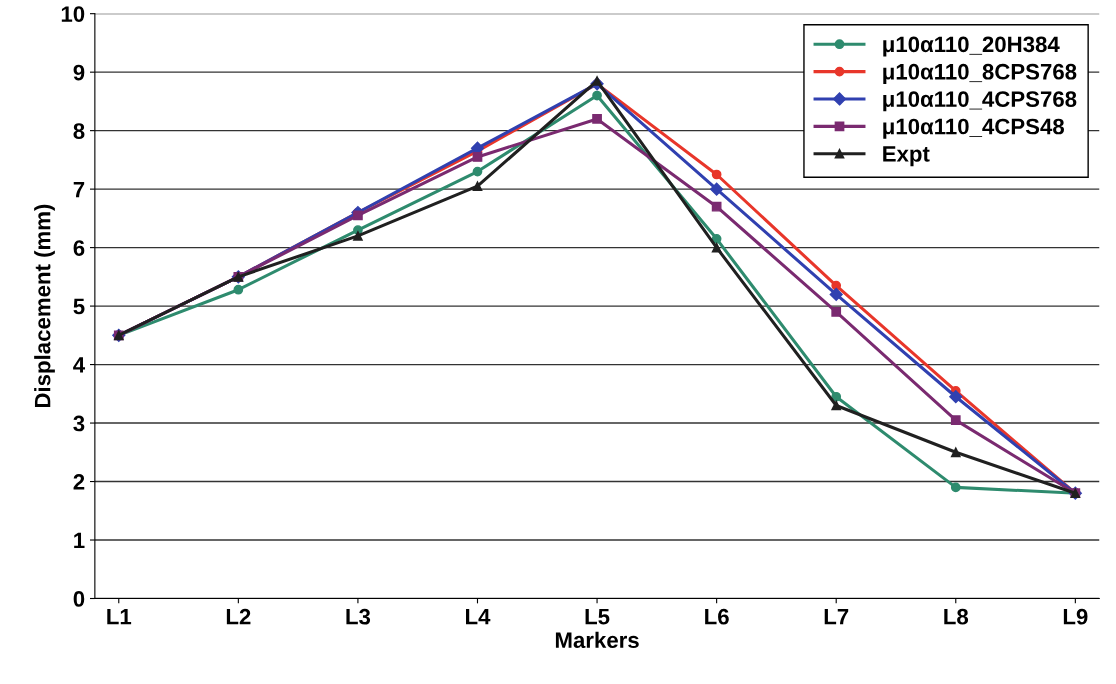  I want to click on legend-label: μ10α110_8CPS768, so click(980, 73).